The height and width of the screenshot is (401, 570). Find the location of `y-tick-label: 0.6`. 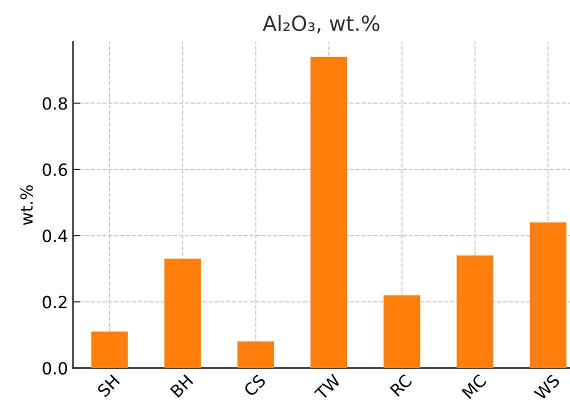

y-tick-label: 0.6 is located at coordinates (55, 169).